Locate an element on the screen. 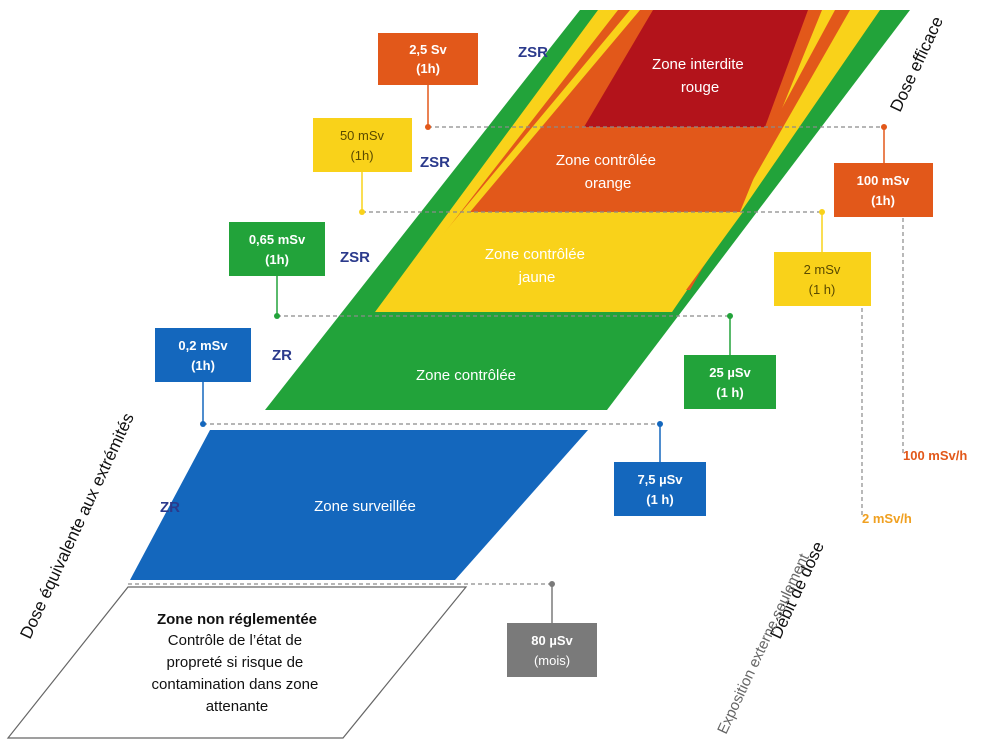  zone-none-text-line1: Contrôle de l’état de is located at coordinates (235, 640).